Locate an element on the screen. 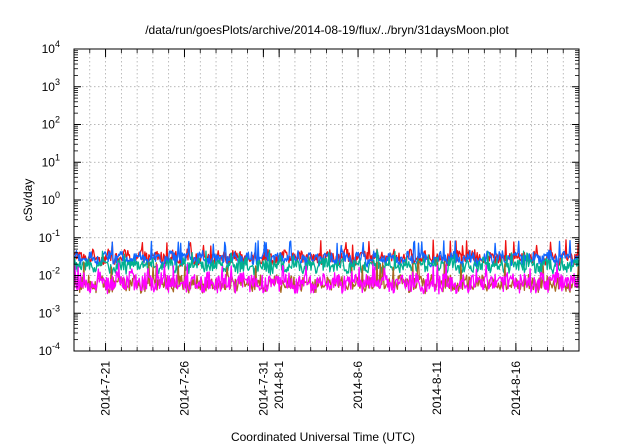 The image size is (640, 448). y-axis-label: cSv/day is located at coordinates (28, 200).